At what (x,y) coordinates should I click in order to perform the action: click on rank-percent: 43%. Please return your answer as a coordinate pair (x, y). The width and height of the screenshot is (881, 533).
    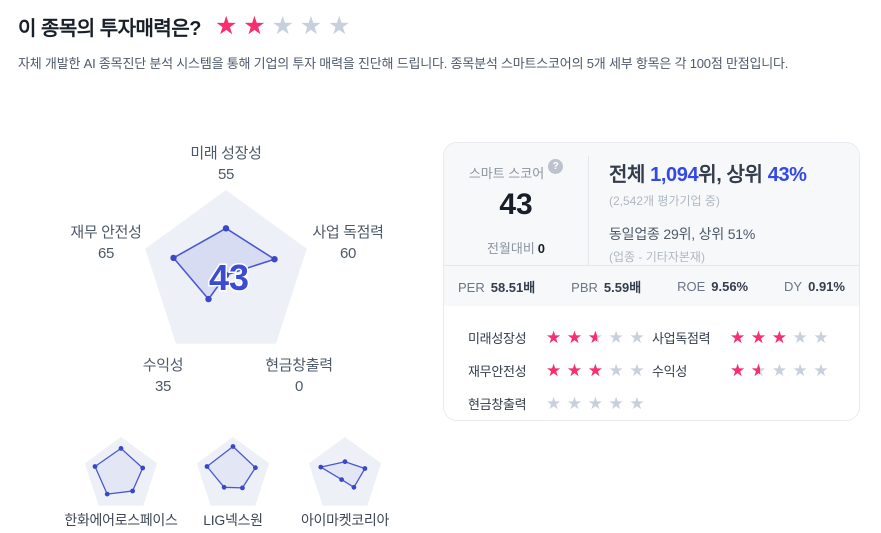
    Looking at the image, I should click on (787, 175).